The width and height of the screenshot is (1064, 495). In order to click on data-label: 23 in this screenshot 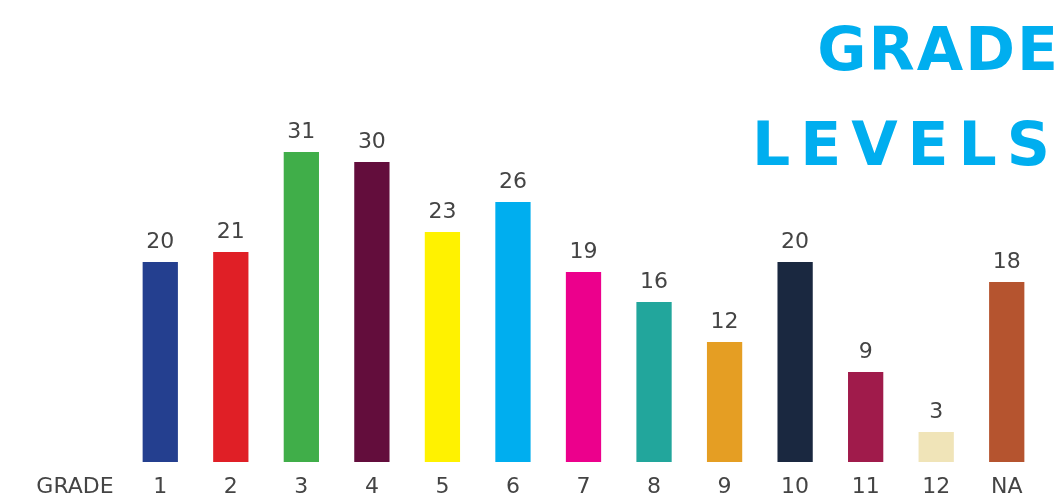, I will do `click(442, 210)`.